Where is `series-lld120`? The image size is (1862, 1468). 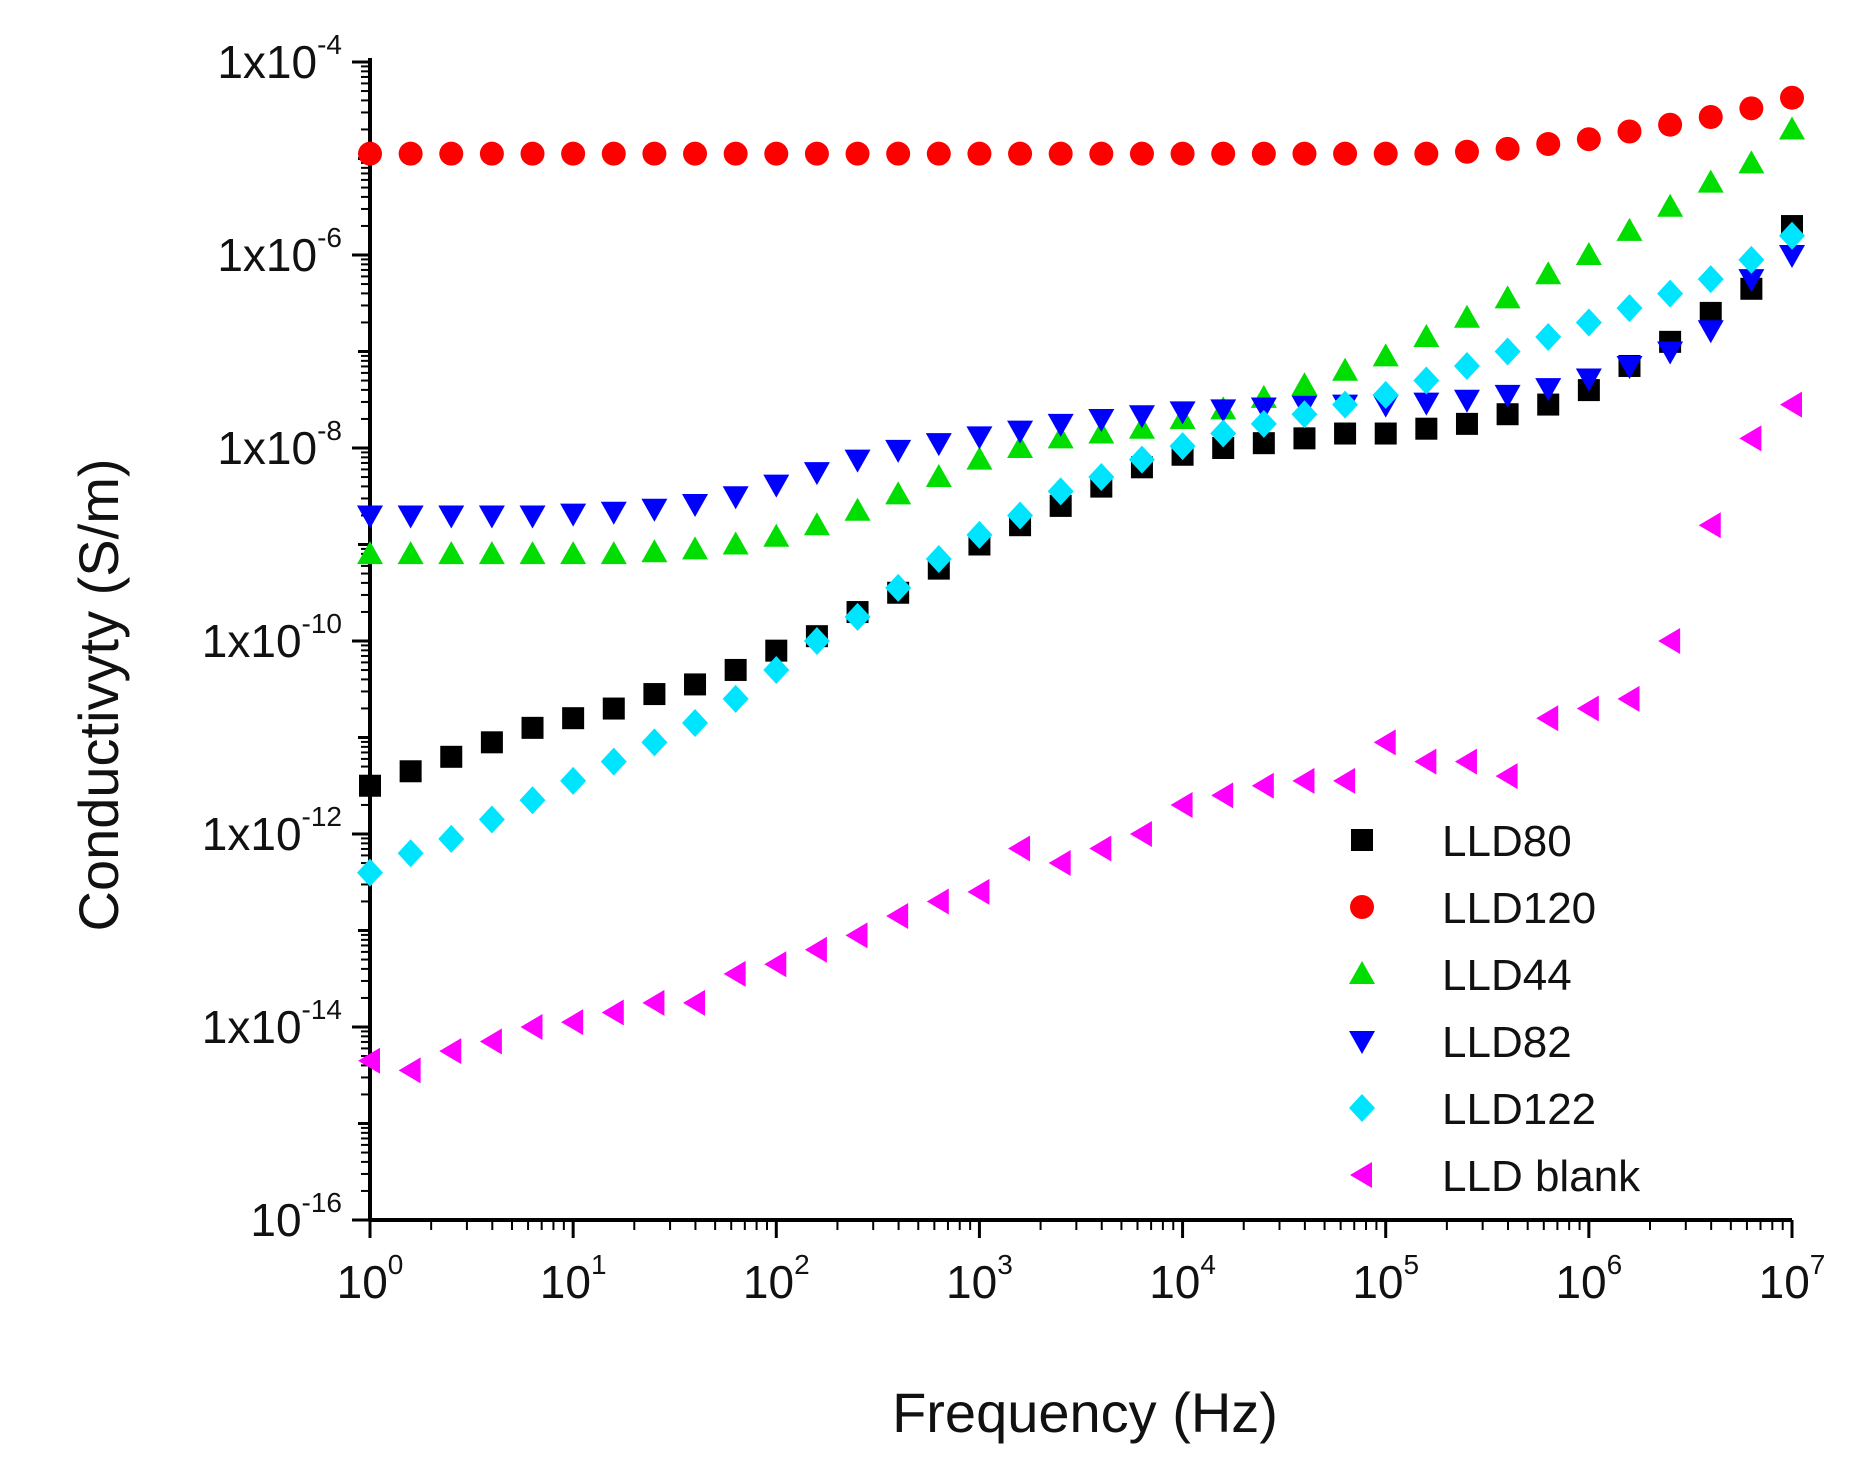 series-lld120 is located at coordinates (1081, 125).